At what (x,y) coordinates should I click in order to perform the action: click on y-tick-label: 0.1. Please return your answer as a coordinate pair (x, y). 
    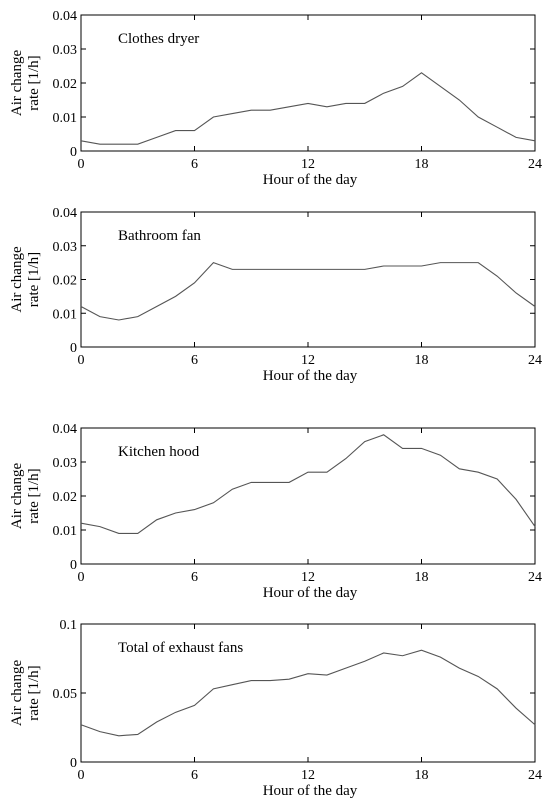
    Looking at the image, I should click on (69, 625).